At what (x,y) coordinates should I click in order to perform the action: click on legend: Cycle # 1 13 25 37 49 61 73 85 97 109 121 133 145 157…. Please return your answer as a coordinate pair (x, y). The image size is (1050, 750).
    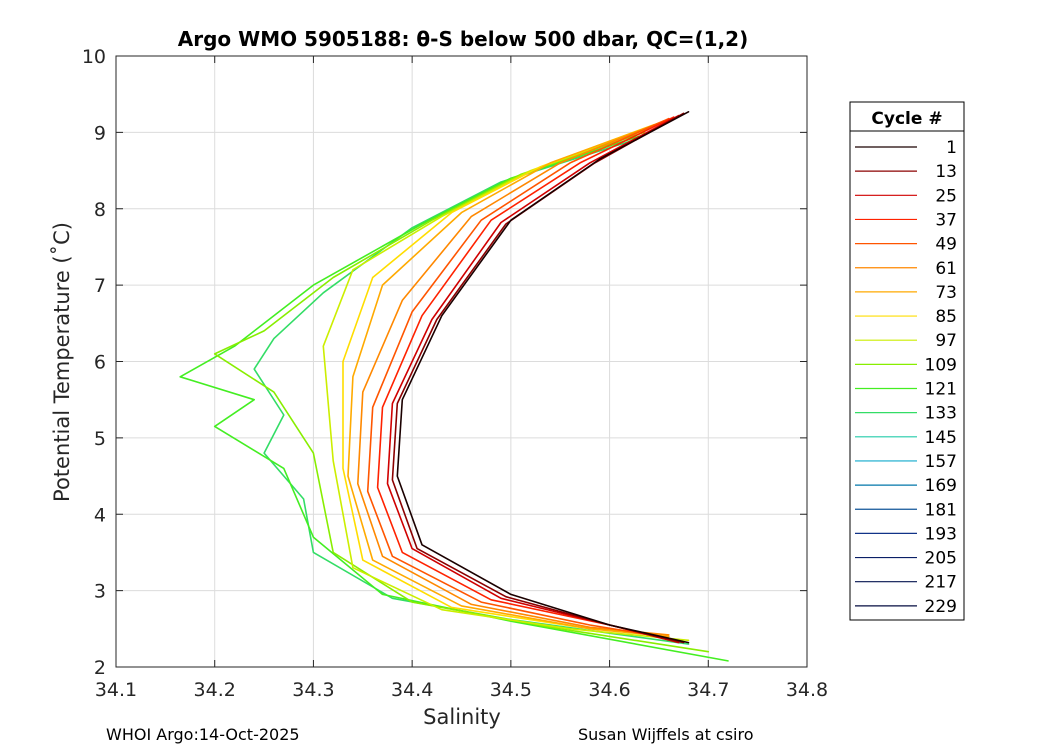
    Looking at the image, I should click on (907, 361).